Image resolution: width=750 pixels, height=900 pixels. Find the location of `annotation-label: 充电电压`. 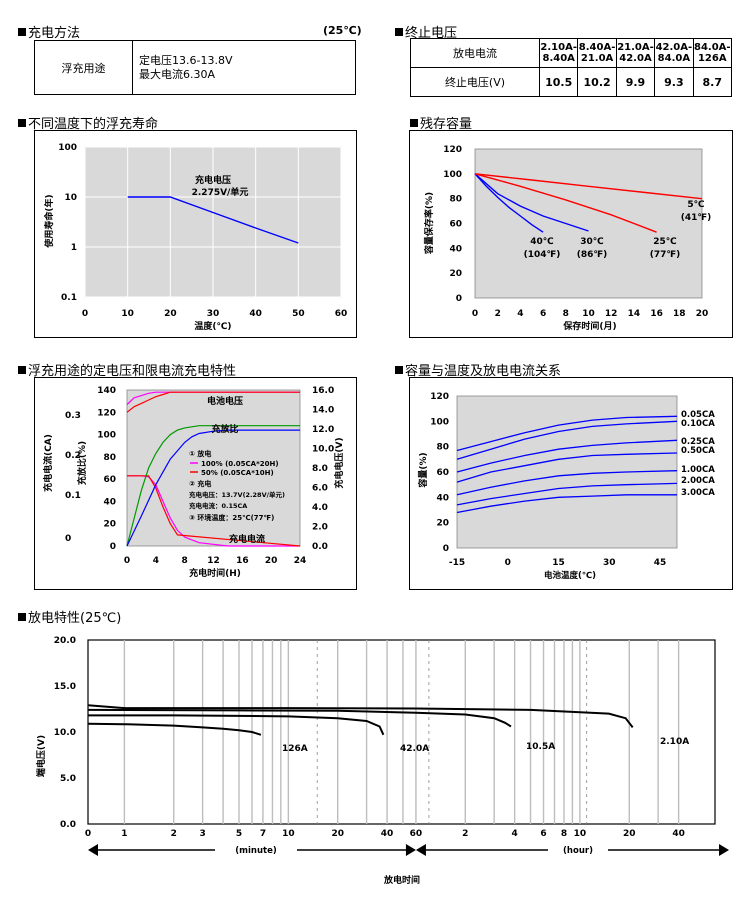

annotation-label: 充电电压 is located at coordinates (213, 180).